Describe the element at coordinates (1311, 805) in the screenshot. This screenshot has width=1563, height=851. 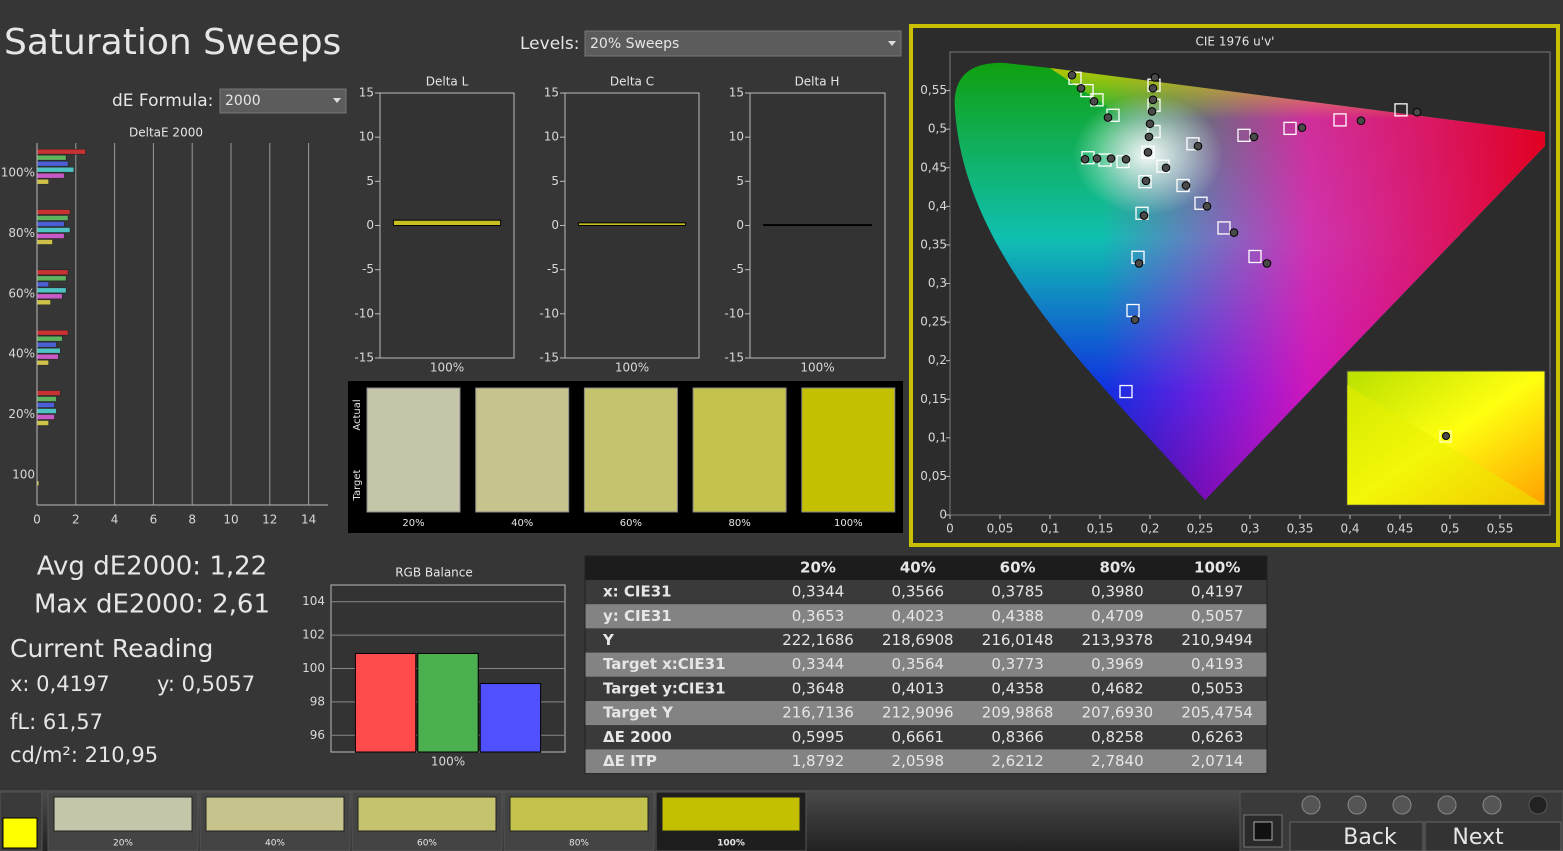
I see `record-button` at that location.